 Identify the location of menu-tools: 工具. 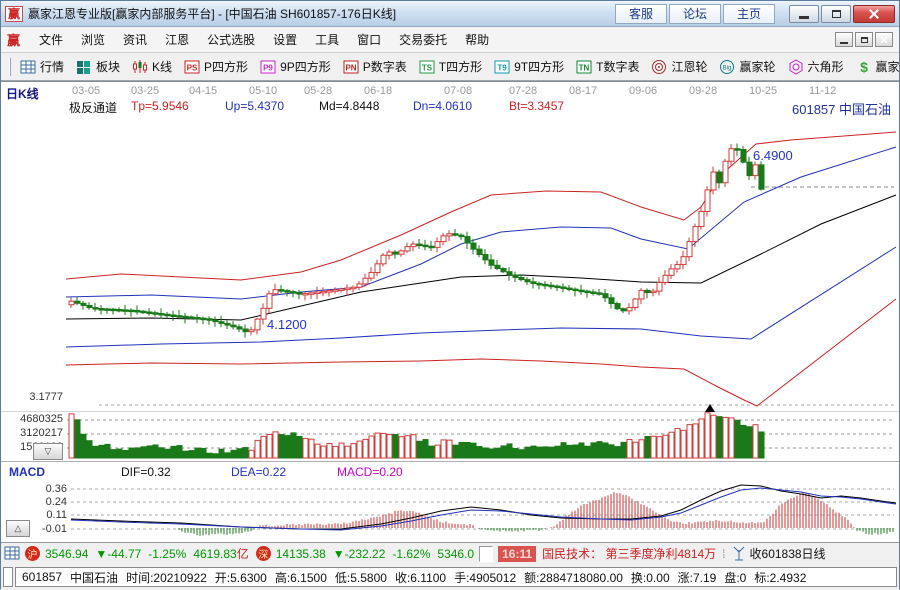
(327, 40).